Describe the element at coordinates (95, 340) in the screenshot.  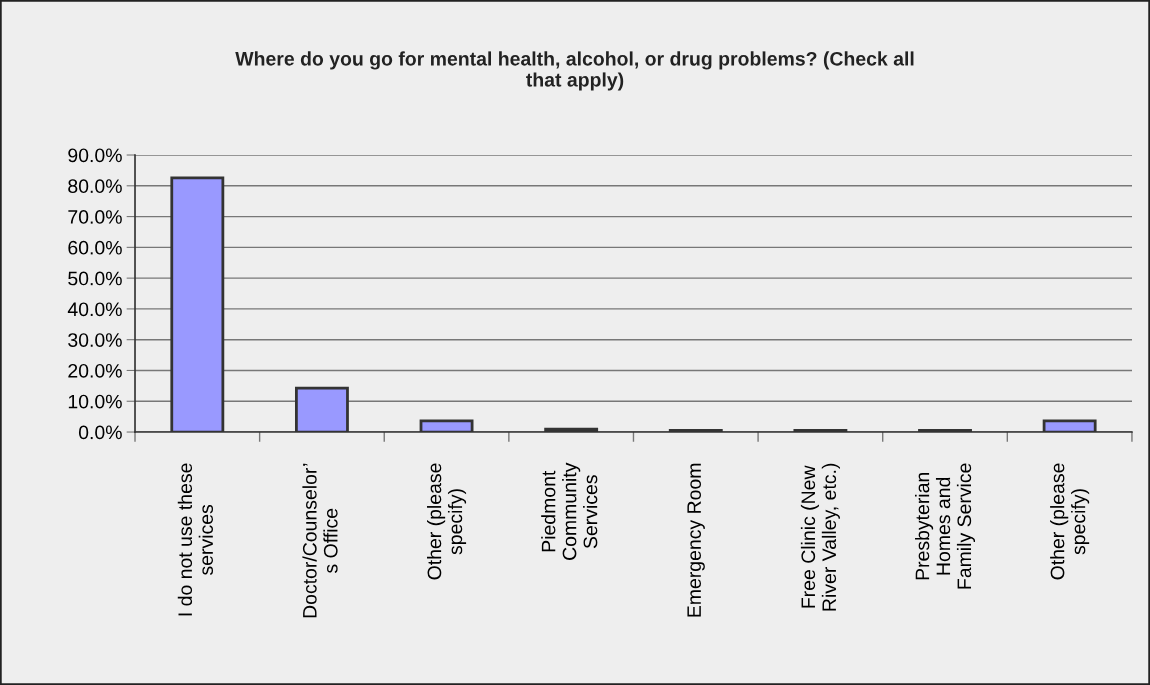
I see `y-tick-label: 30.0%` at that location.